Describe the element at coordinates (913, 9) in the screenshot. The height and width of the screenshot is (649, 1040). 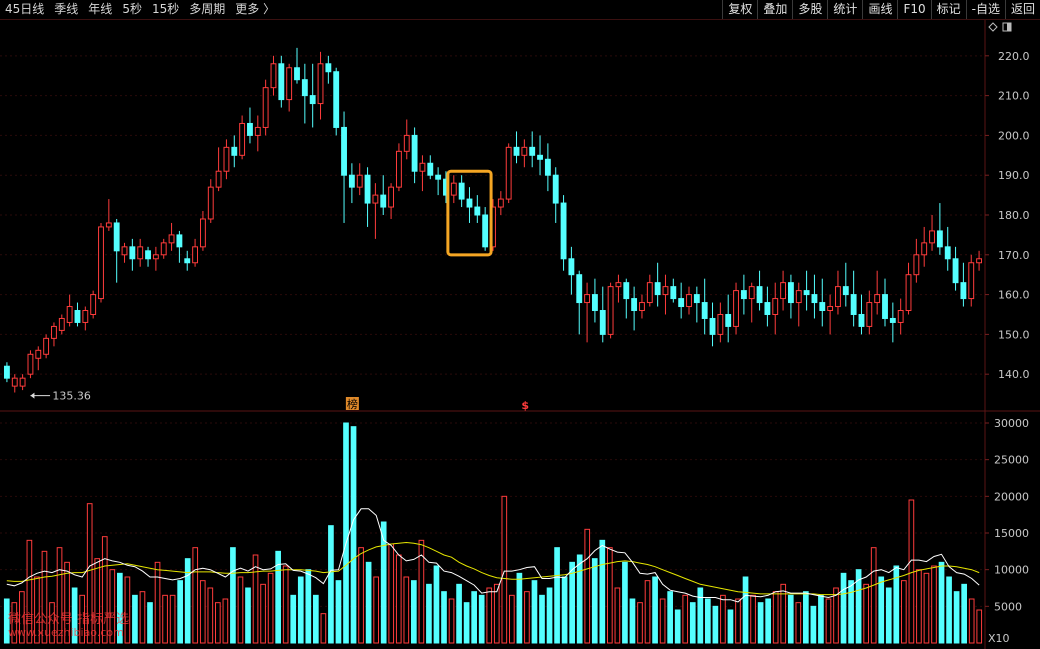
I see `f10-button: F10` at that location.